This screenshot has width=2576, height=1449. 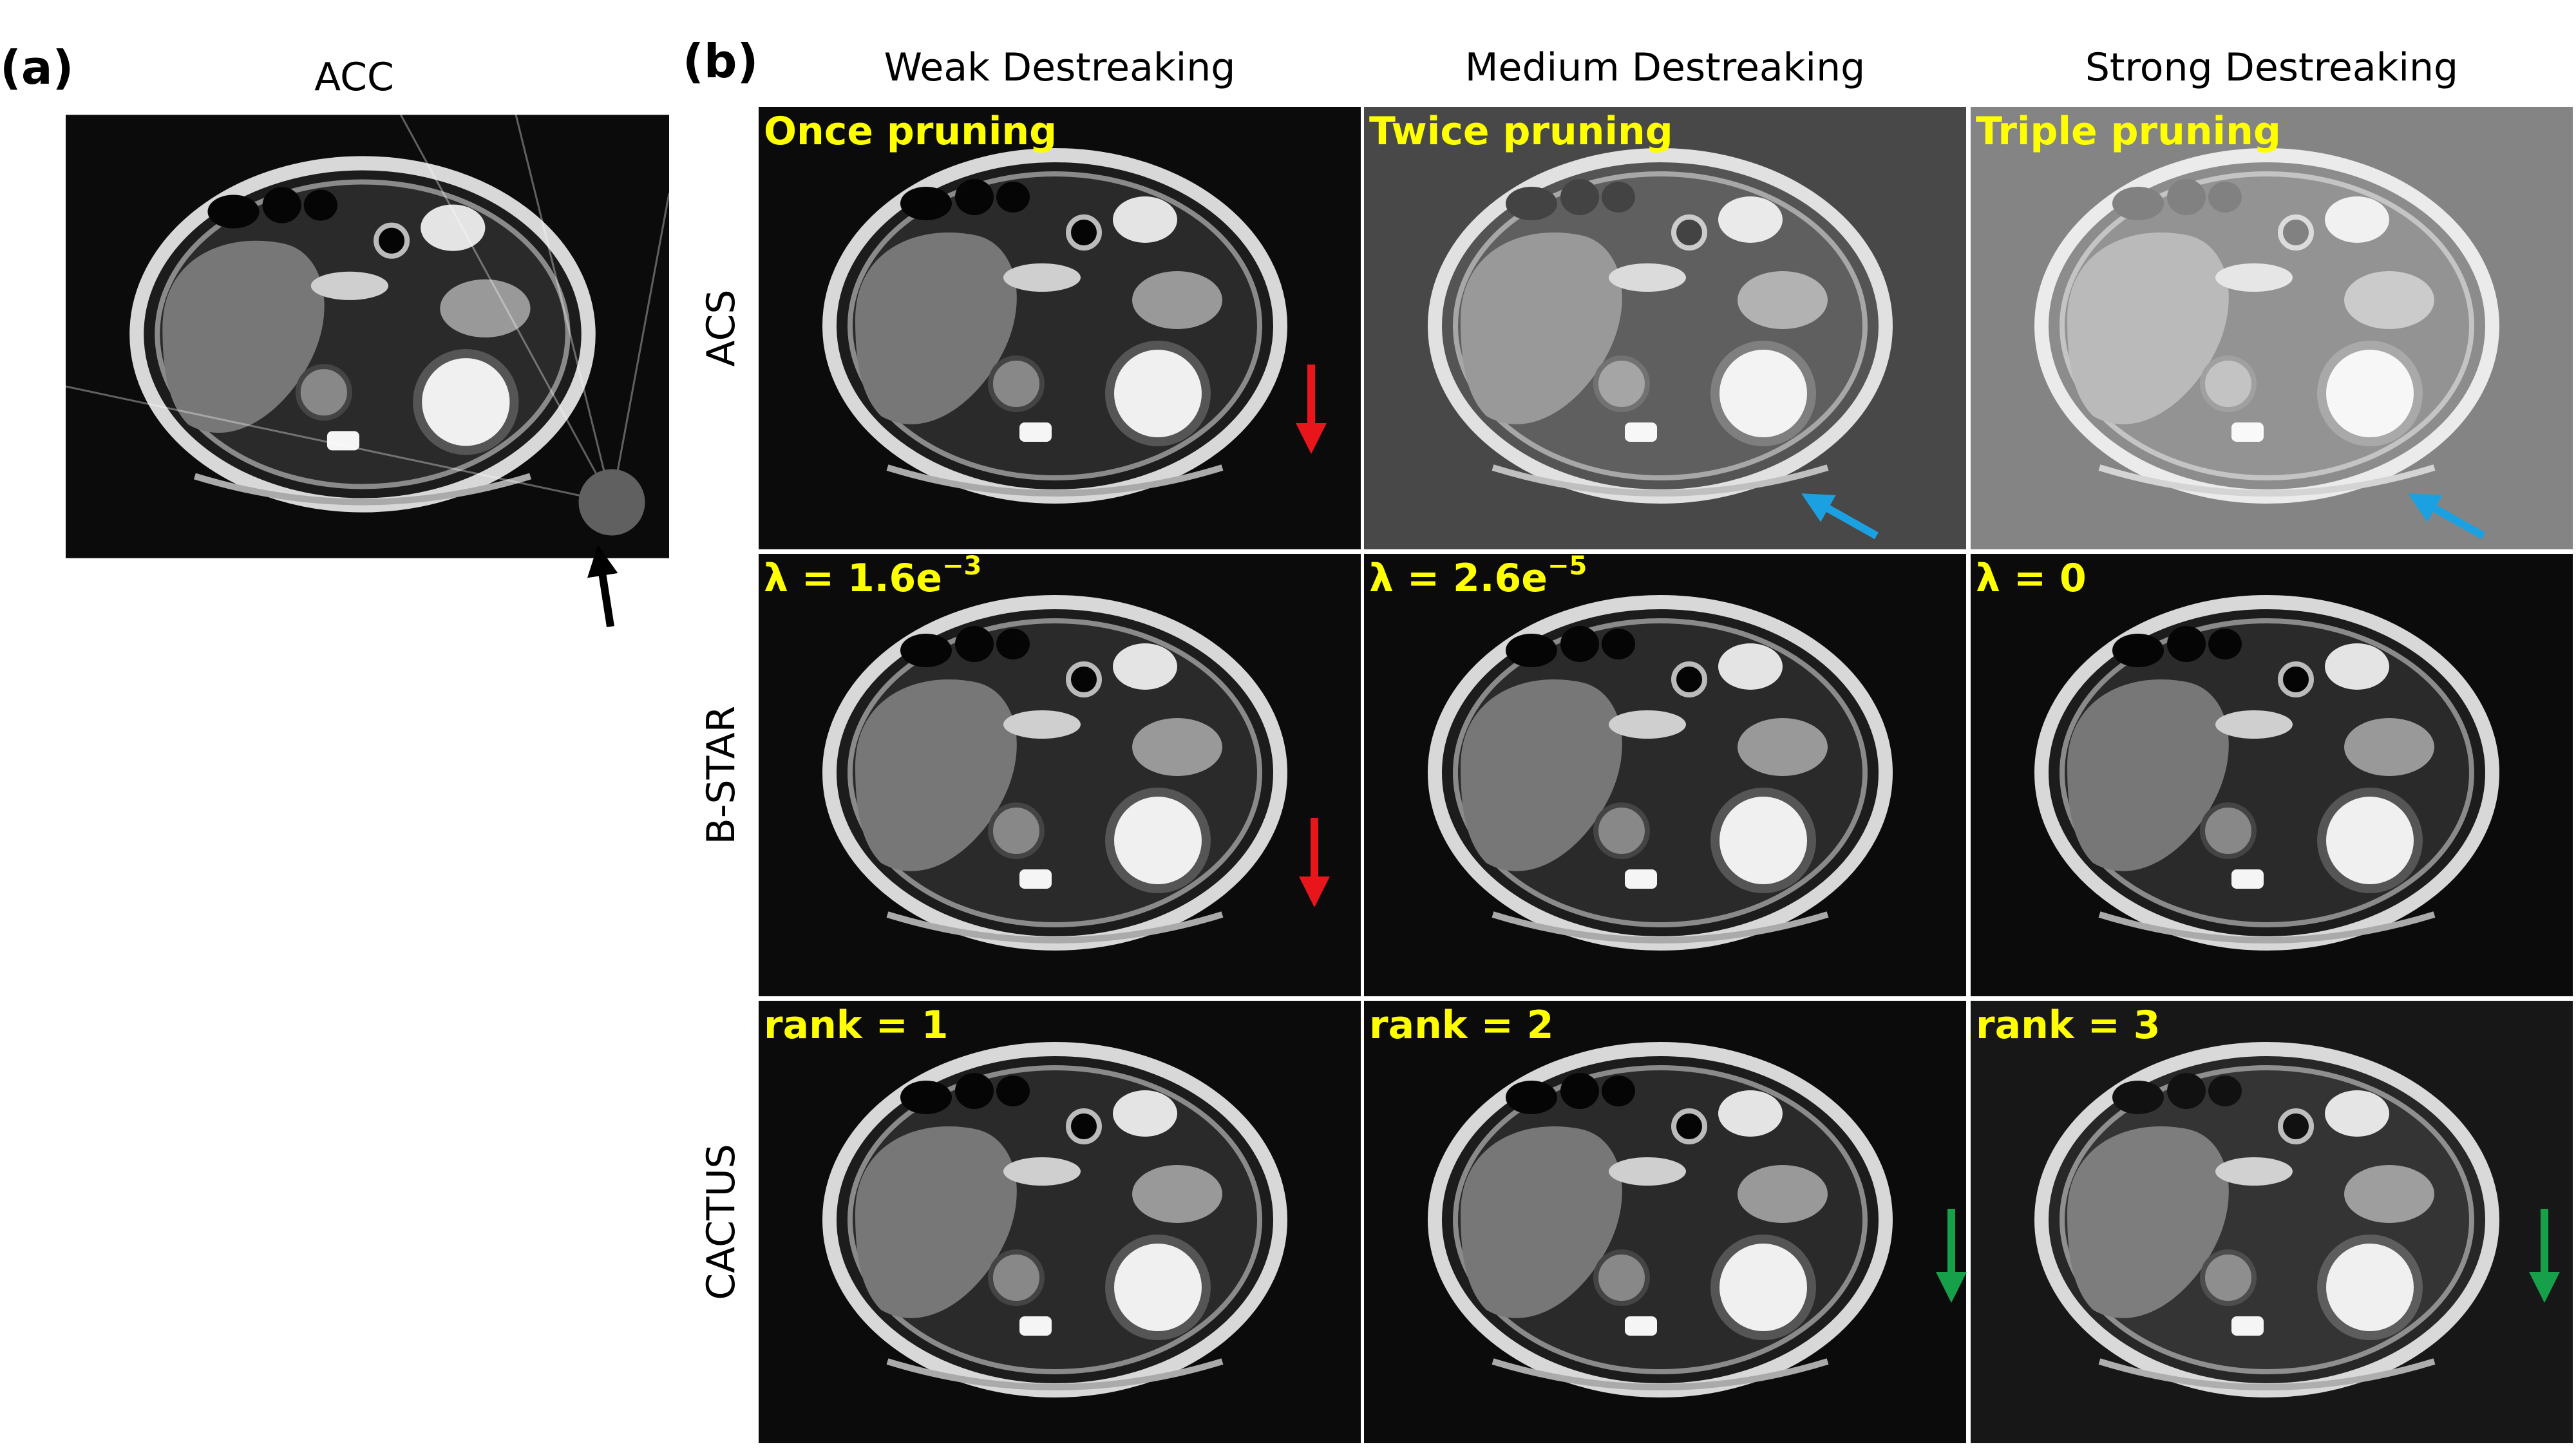 What do you see at coordinates (354, 77) in the screenshot?
I see `panel-title: ACC` at bounding box center [354, 77].